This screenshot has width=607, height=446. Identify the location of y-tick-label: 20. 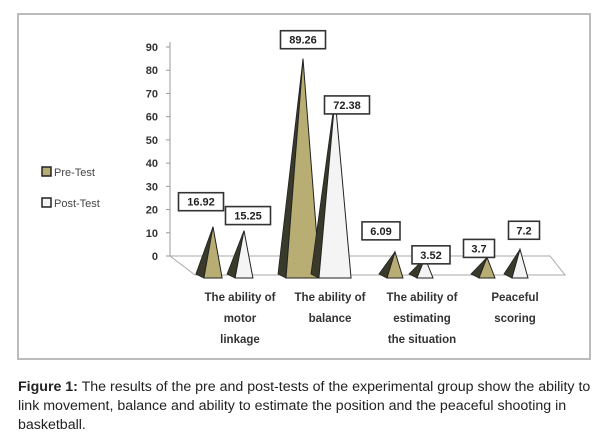
(152, 211).